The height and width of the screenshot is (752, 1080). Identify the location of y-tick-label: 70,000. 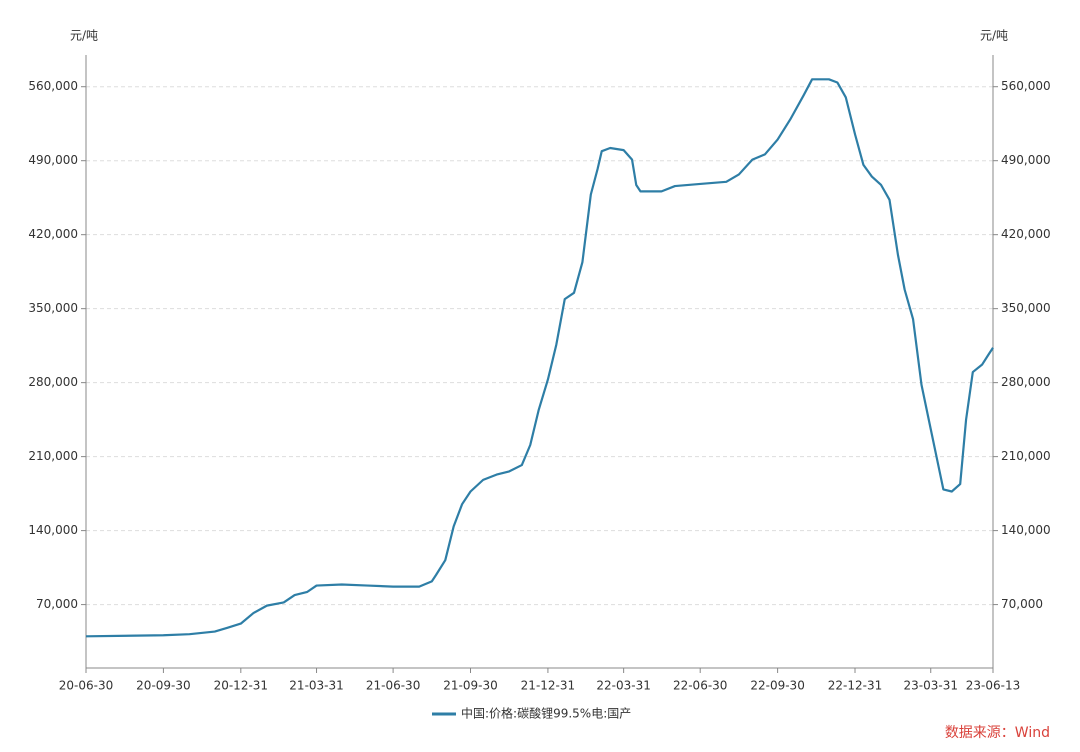
(57, 604).